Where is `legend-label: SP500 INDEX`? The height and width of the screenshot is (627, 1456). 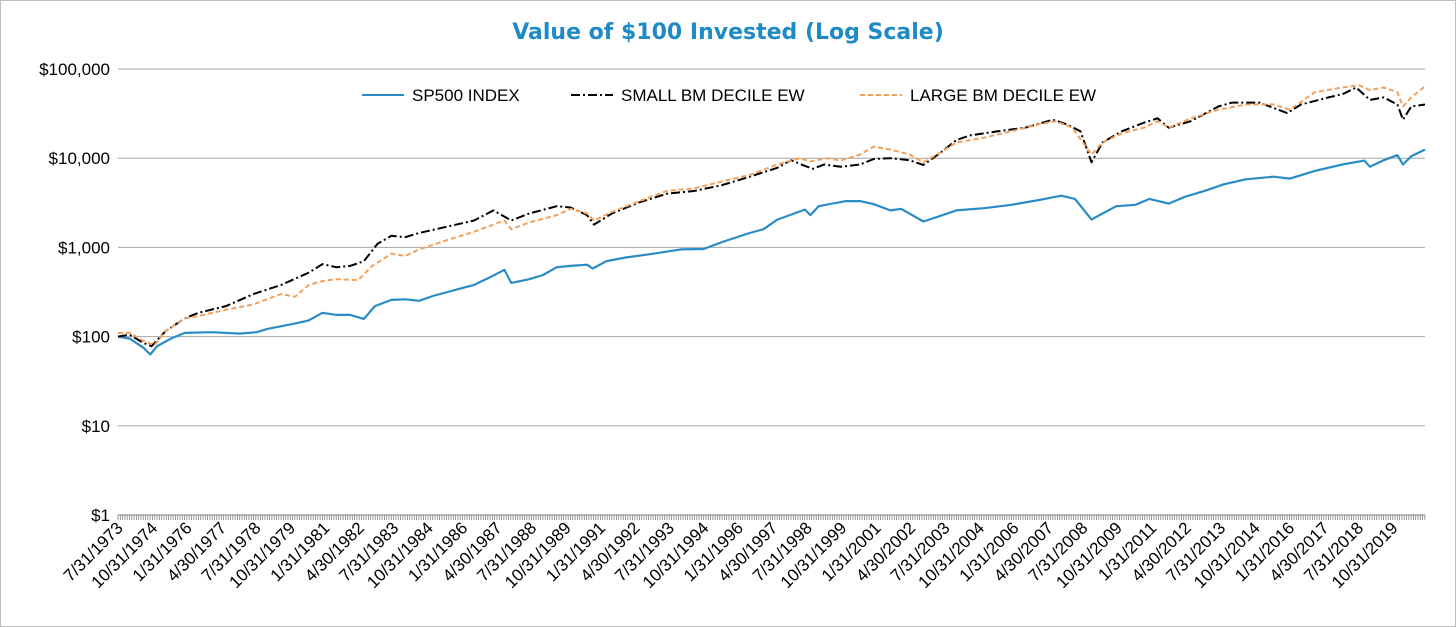 legend-label: SP500 INDEX is located at coordinates (466, 95).